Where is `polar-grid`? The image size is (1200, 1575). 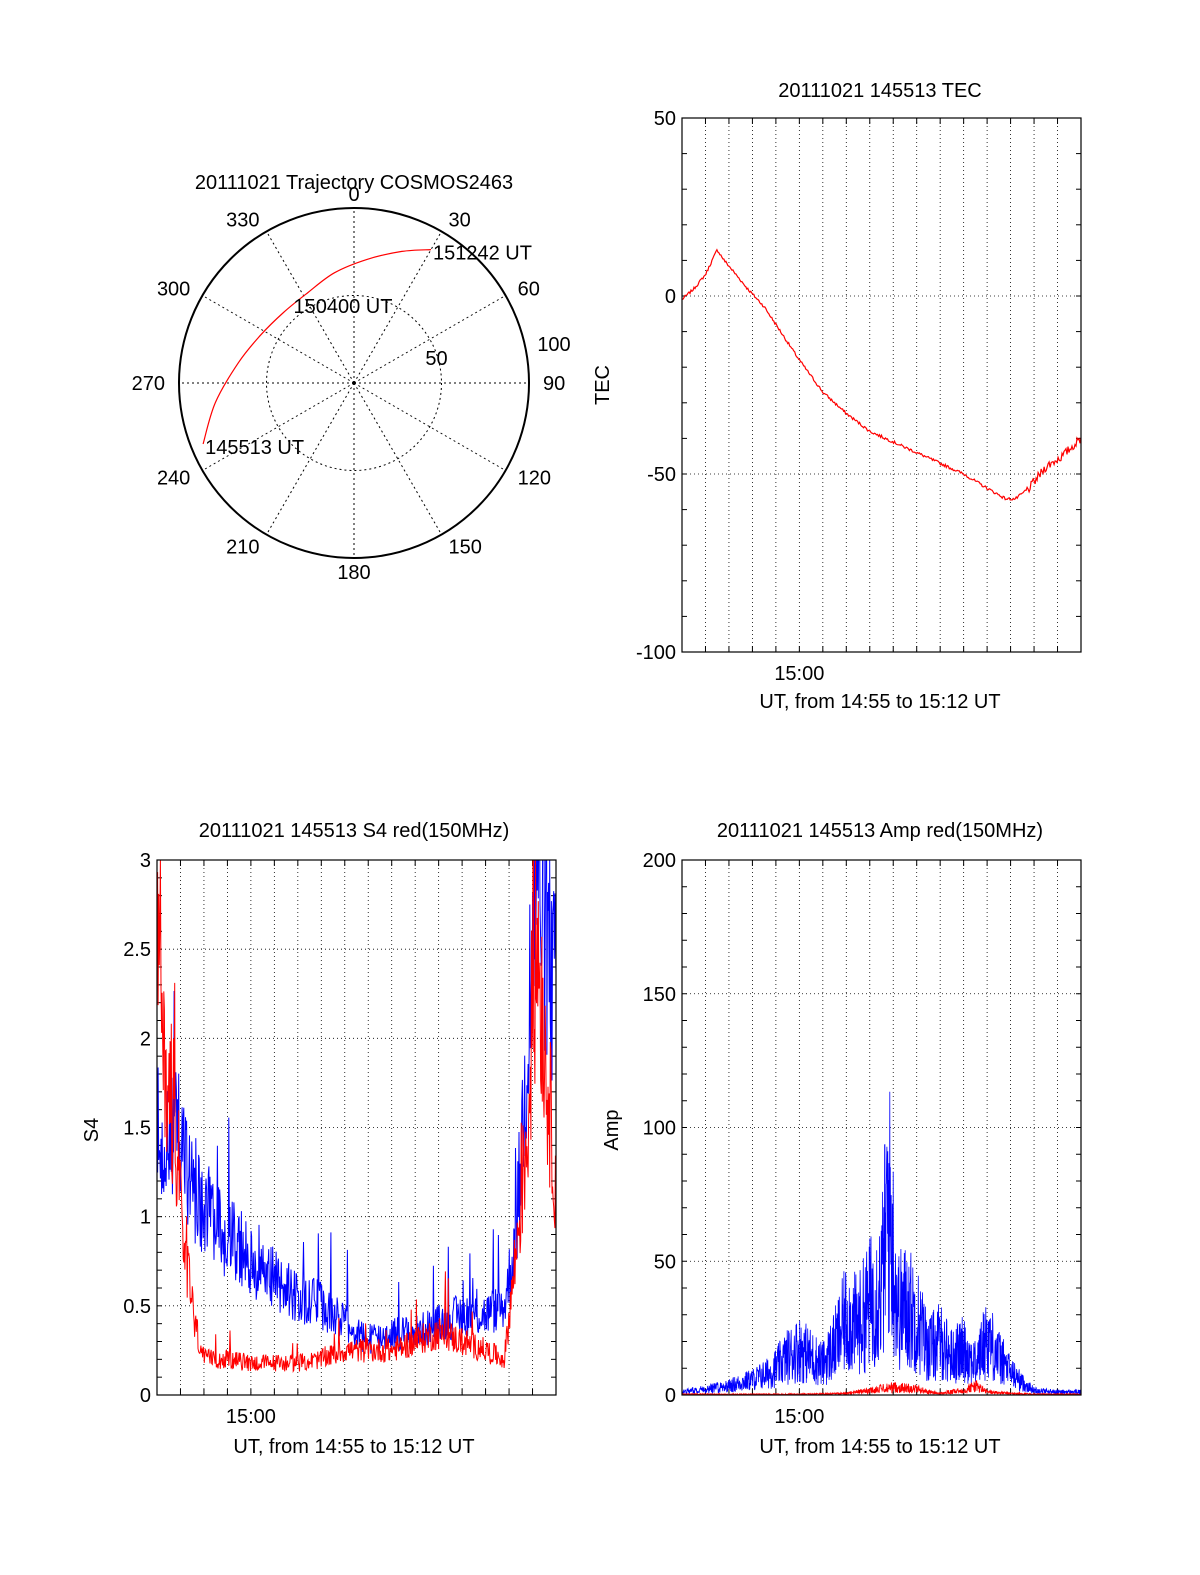
polar-grid is located at coordinates (354, 383).